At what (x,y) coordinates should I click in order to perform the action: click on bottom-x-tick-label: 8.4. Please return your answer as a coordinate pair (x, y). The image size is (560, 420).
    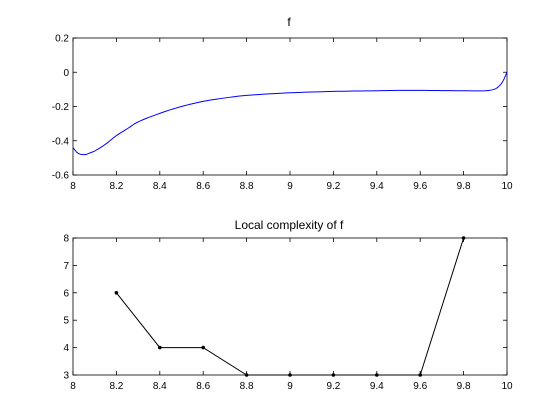
    Looking at the image, I should click on (160, 386).